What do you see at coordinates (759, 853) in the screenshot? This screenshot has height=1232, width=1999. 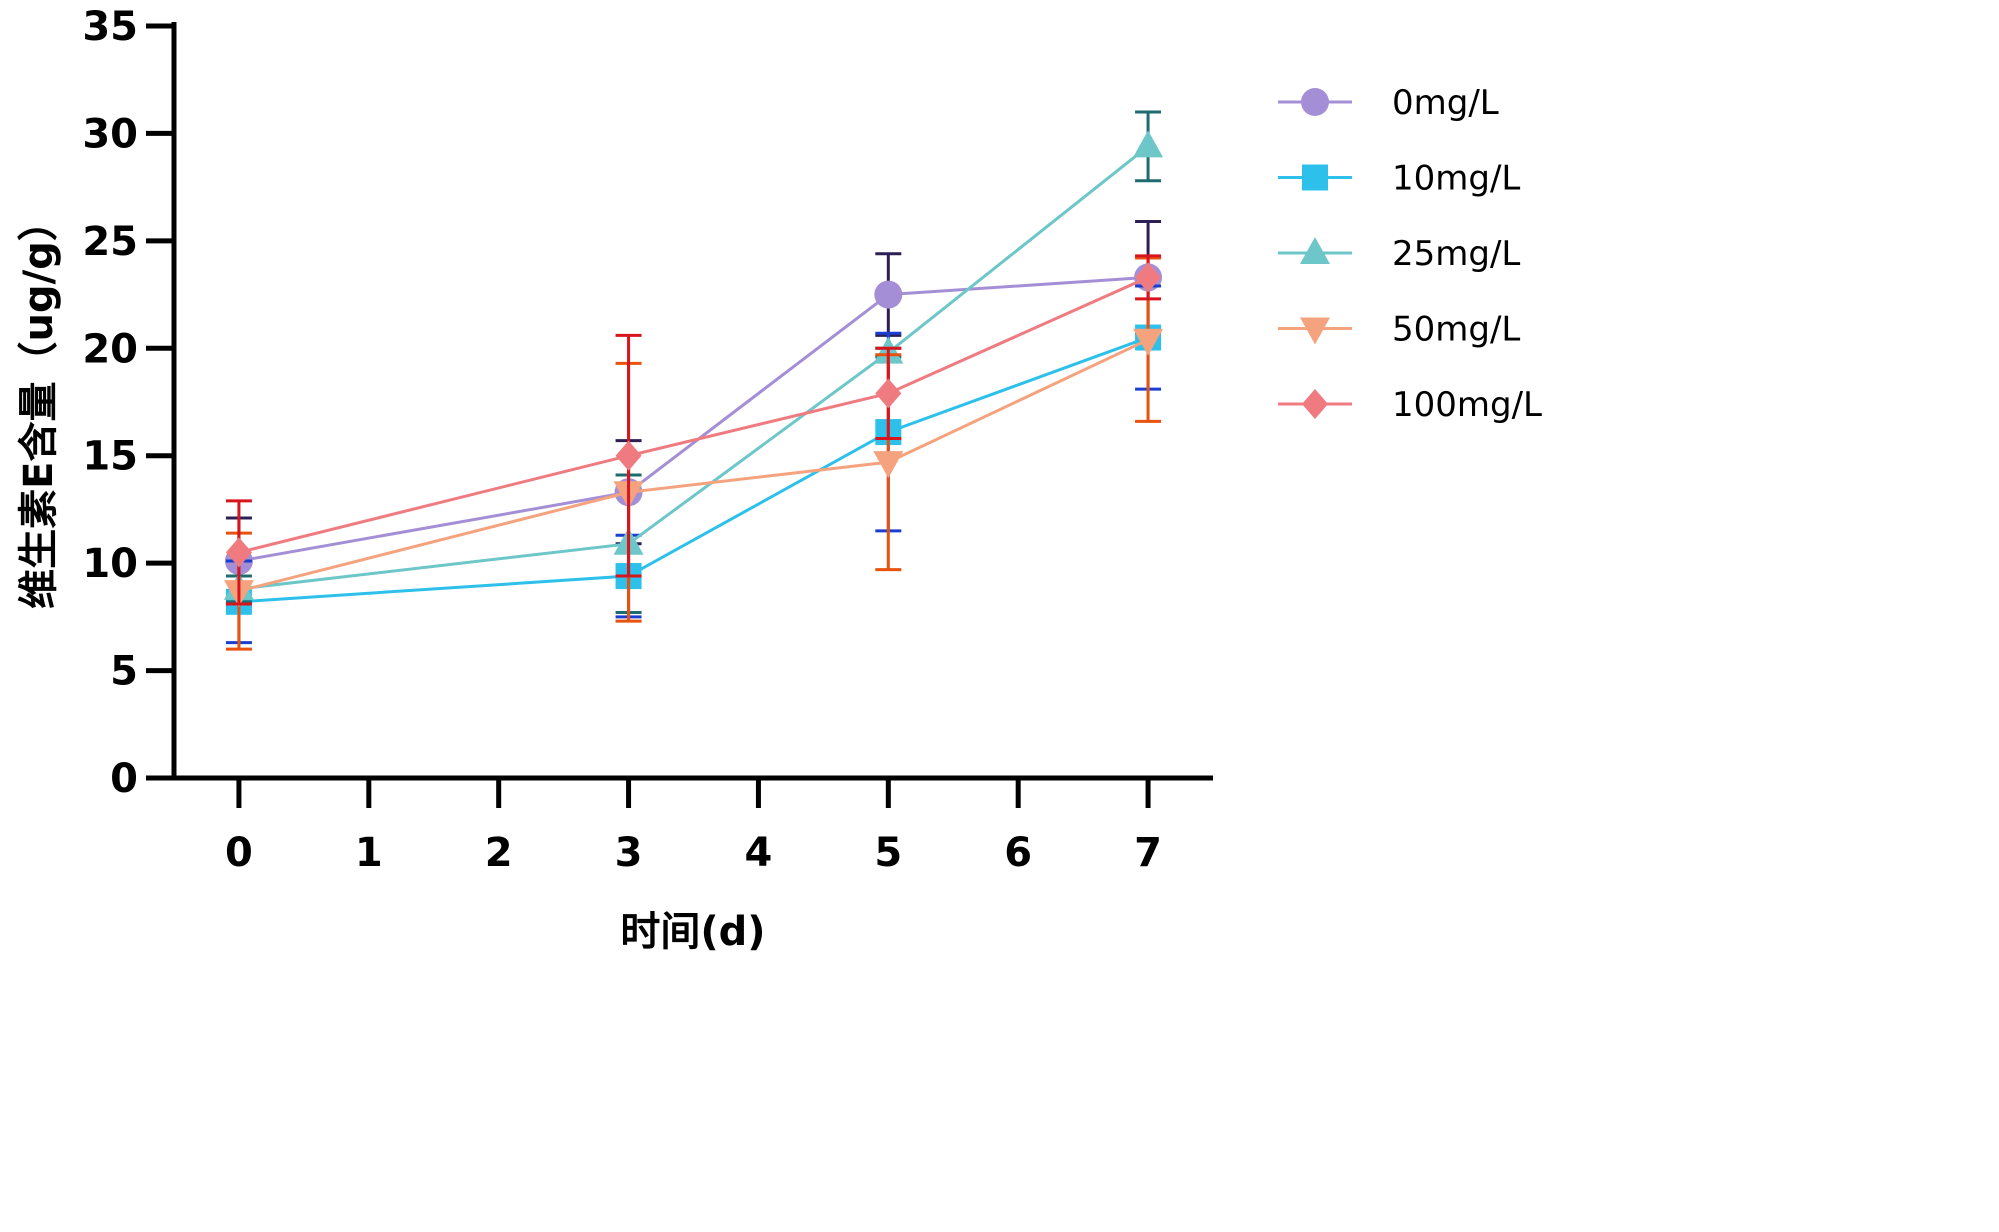 I see `x-tick-label: 4` at bounding box center [759, 853].